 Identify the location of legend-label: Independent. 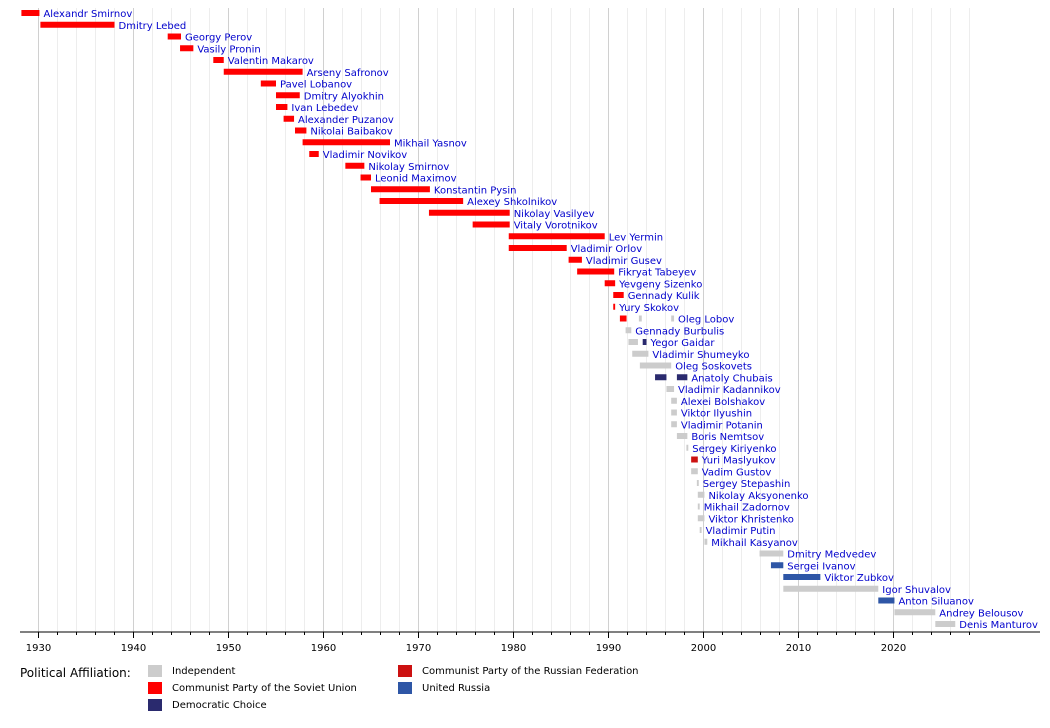
(203, 671).